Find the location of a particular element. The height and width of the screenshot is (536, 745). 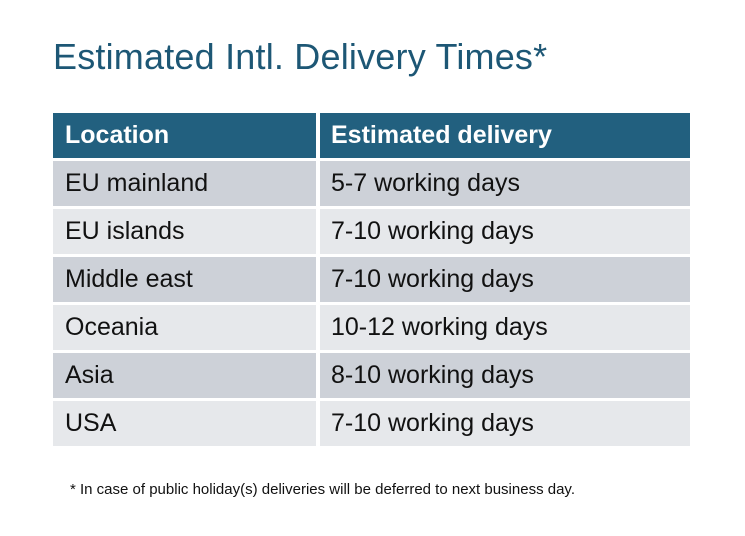

location-cell: Oceania is located at coordinates (184, 327).